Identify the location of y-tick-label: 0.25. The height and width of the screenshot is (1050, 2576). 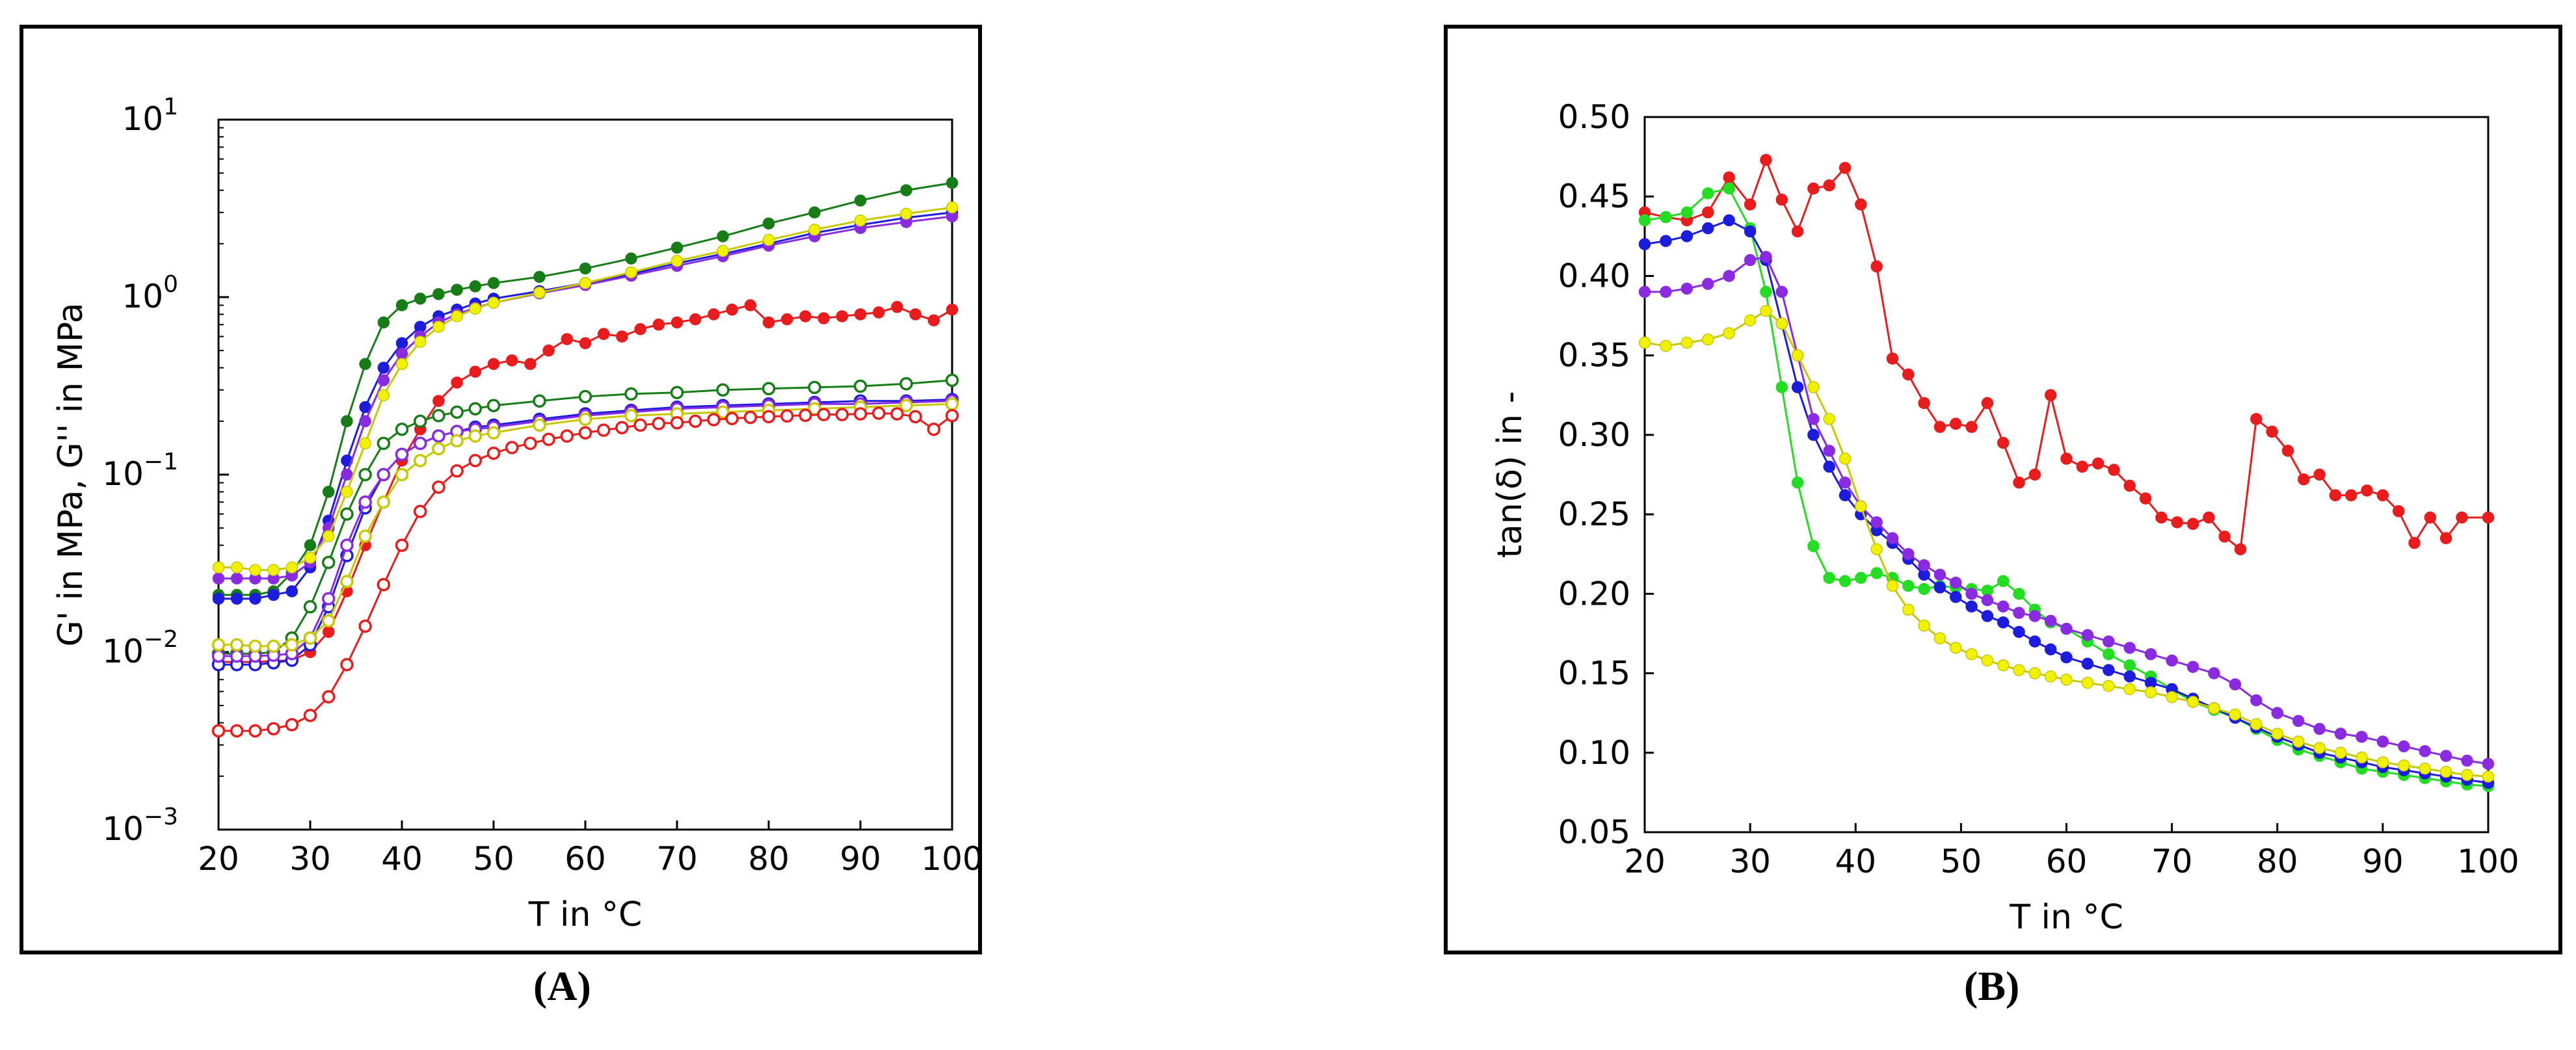
(1594, 514).